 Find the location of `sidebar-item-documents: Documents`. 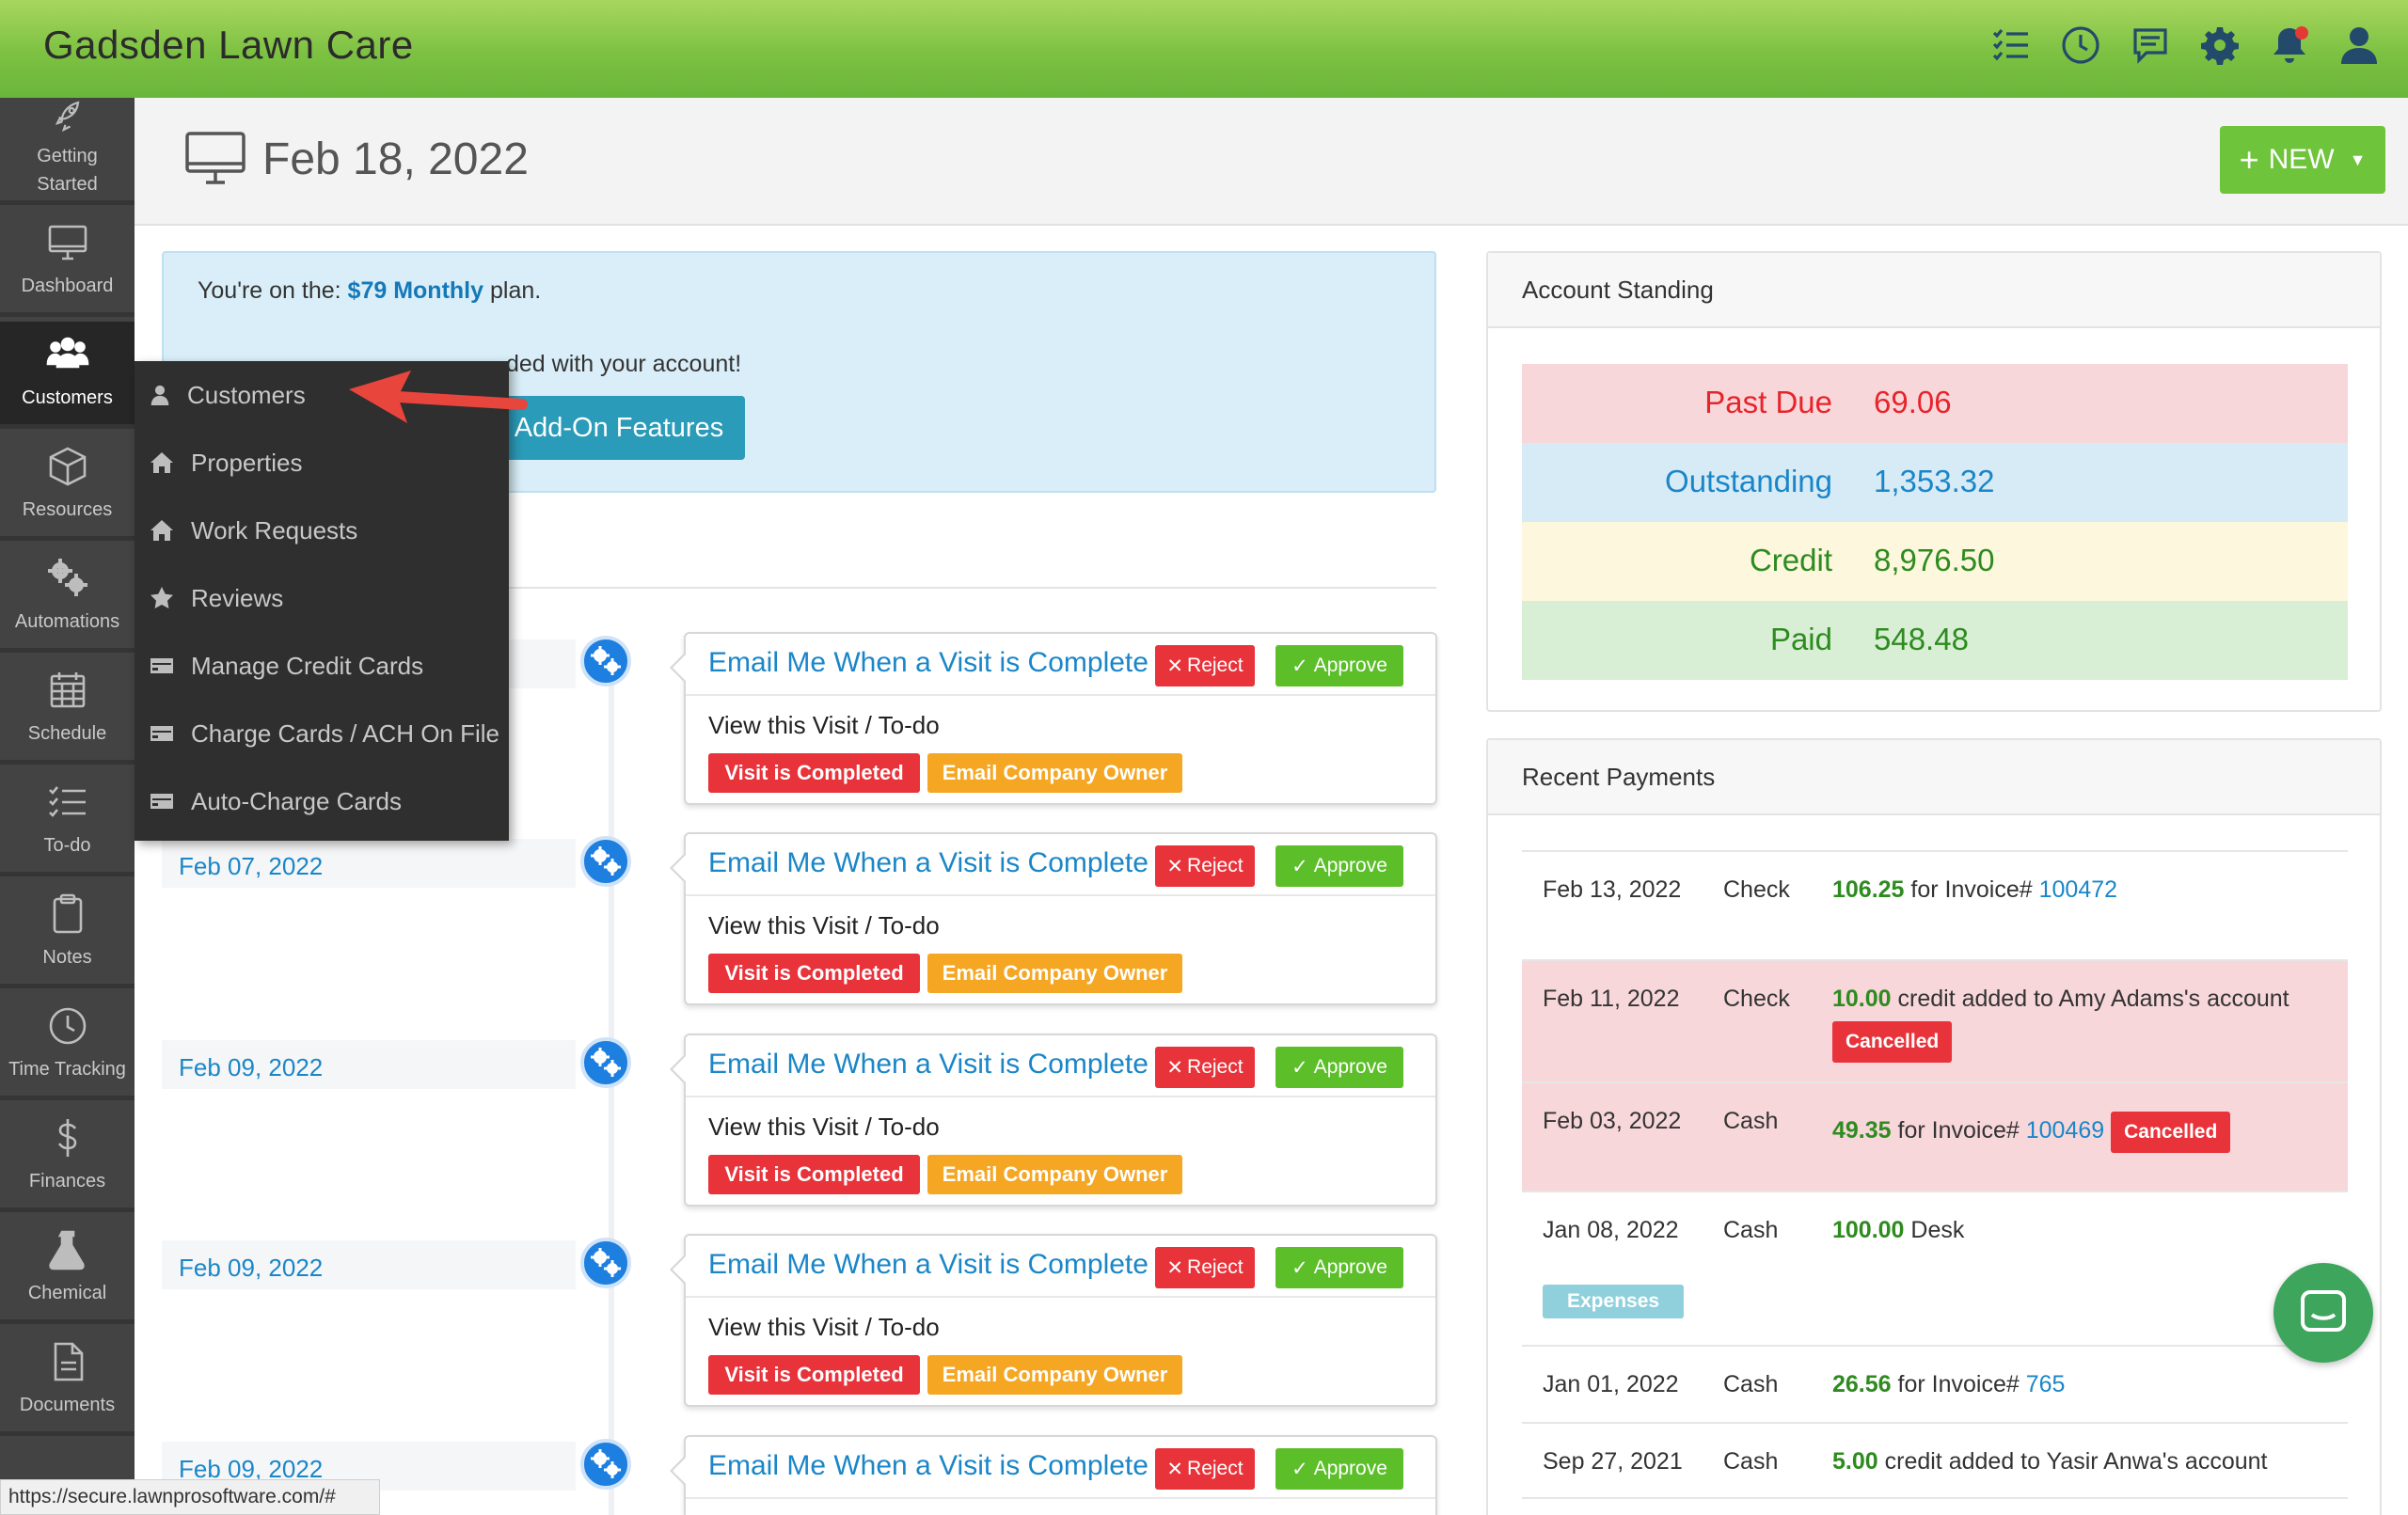

sidebar-item-documents: Documents is located at coordinates (68, 1382).